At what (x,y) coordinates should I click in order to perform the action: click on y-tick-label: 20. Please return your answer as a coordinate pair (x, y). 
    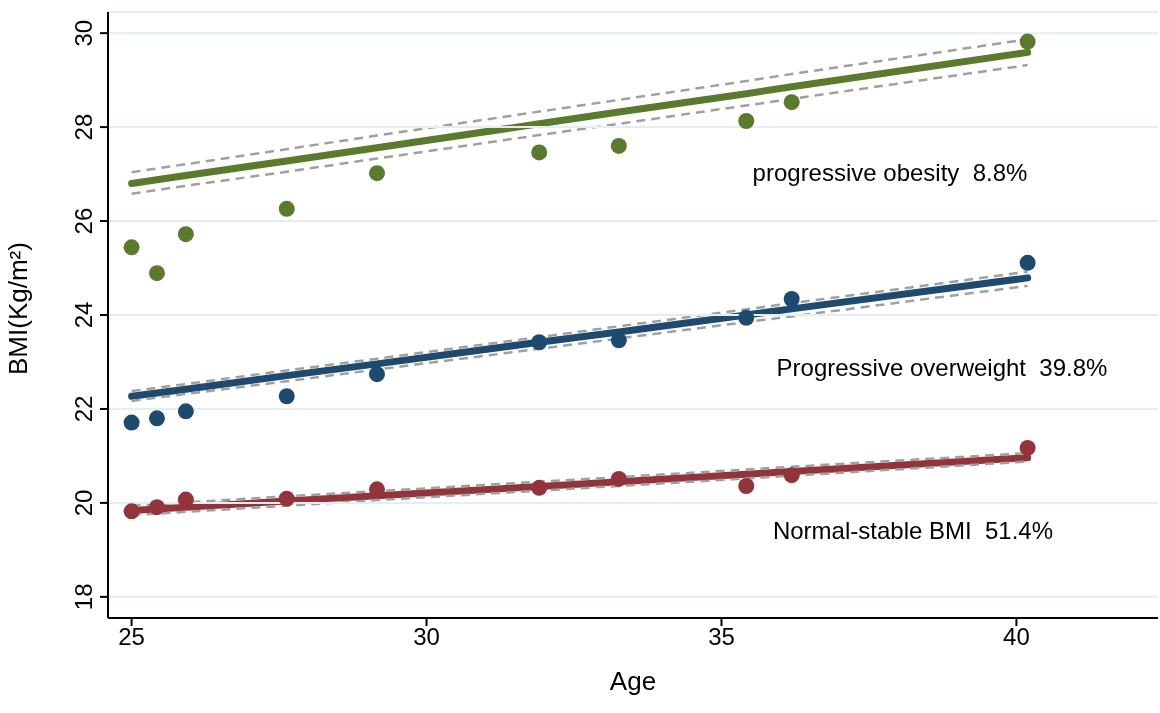
    Looking at the image, I should click on (83, 503).